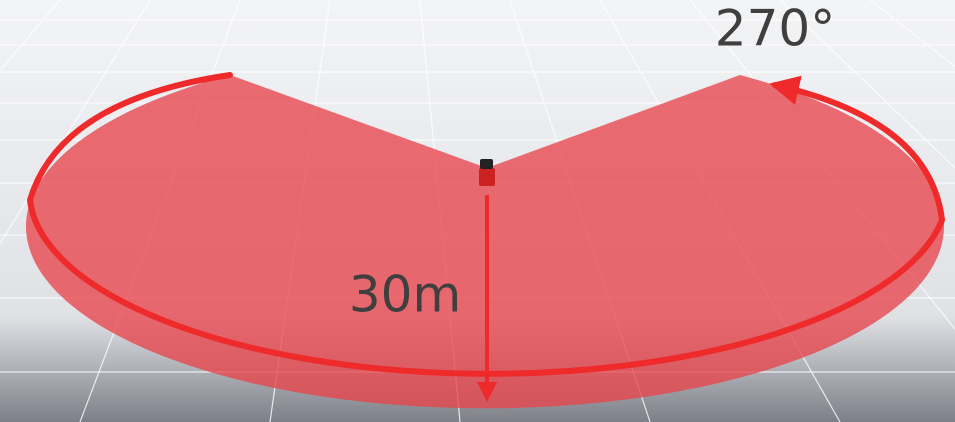 This screenshot has height=422, width=955. I want to click on range-label: 30m, so click(405, 295).